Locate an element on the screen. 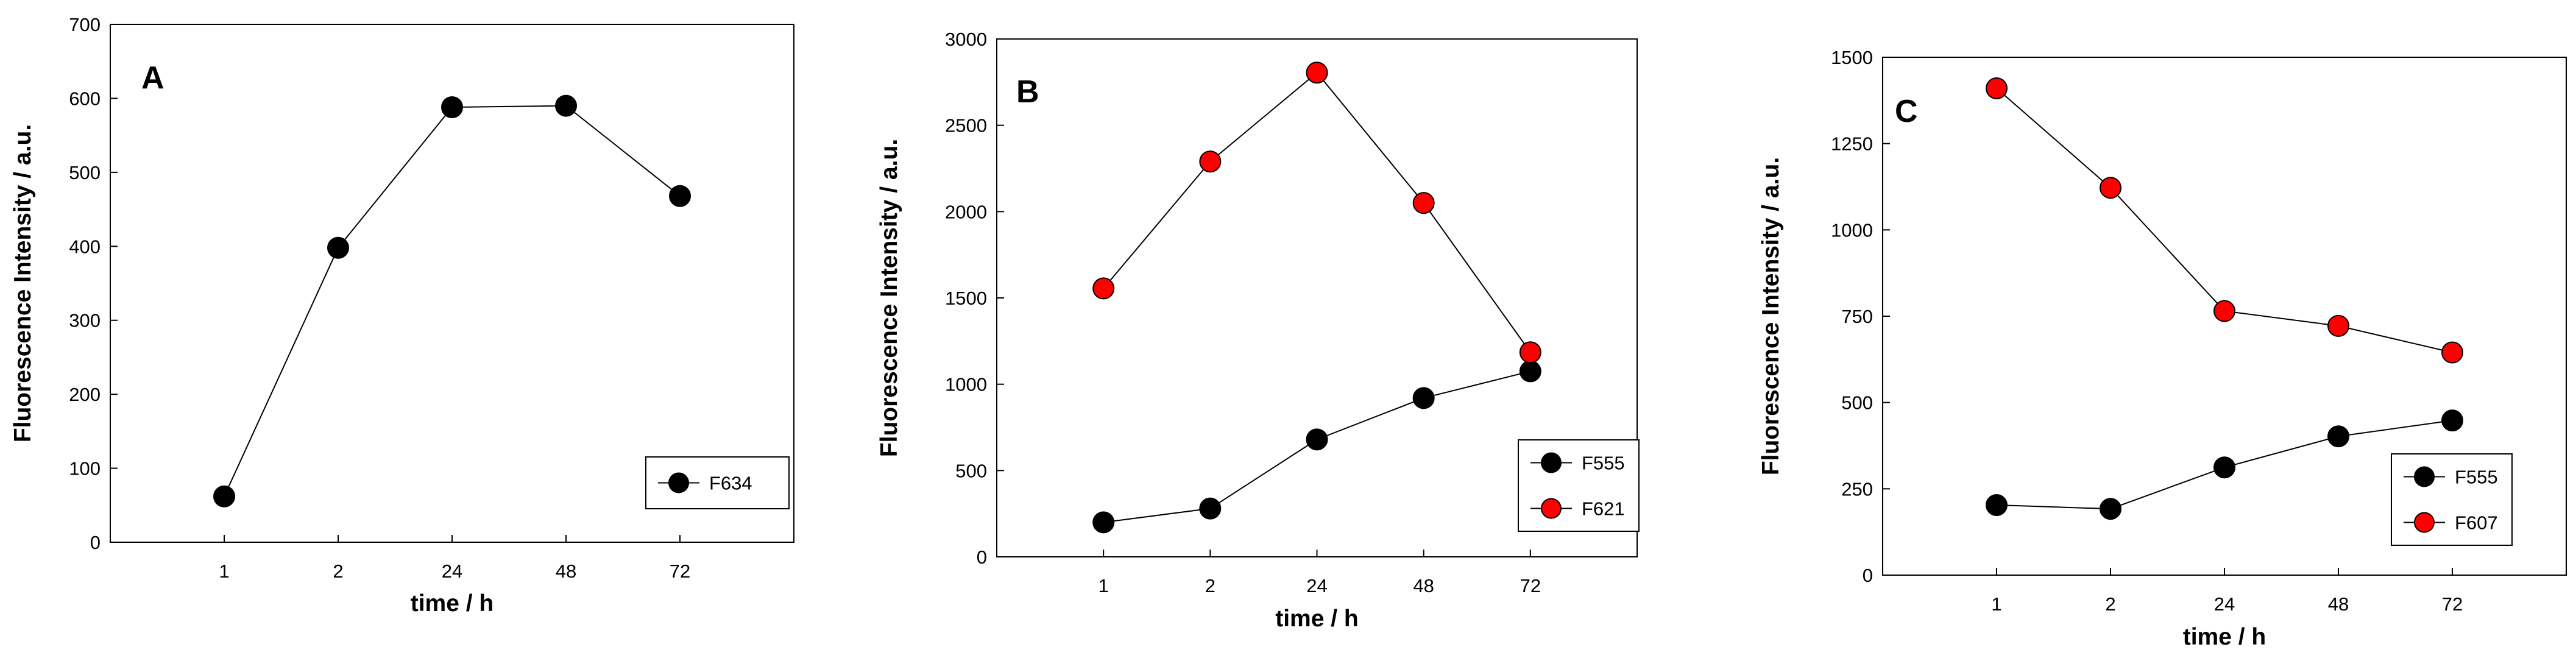  legend: F634 is located at coordinates (717, 482).